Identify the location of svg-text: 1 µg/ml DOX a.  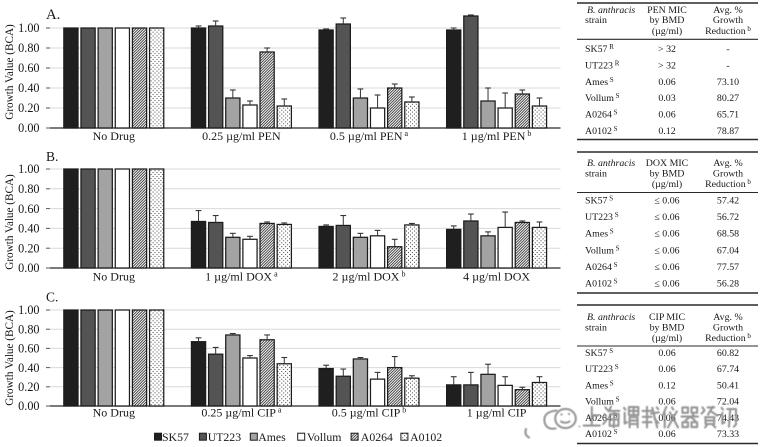
(241, 277).